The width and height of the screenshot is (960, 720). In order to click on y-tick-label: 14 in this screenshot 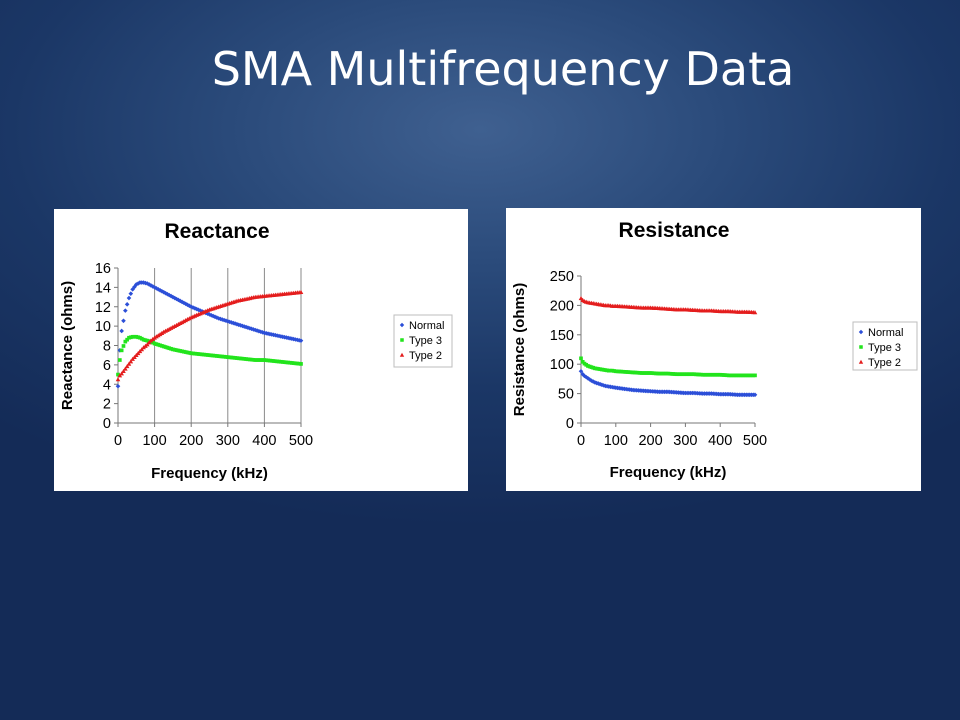, I will do `click(103, 288)`.